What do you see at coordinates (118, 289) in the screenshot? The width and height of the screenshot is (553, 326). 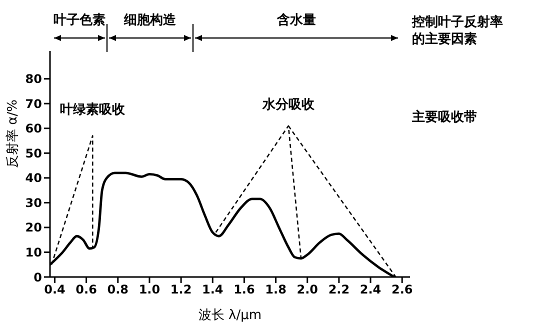 I see `x-tick-label: 0.8` at bounding box center [118, 289].